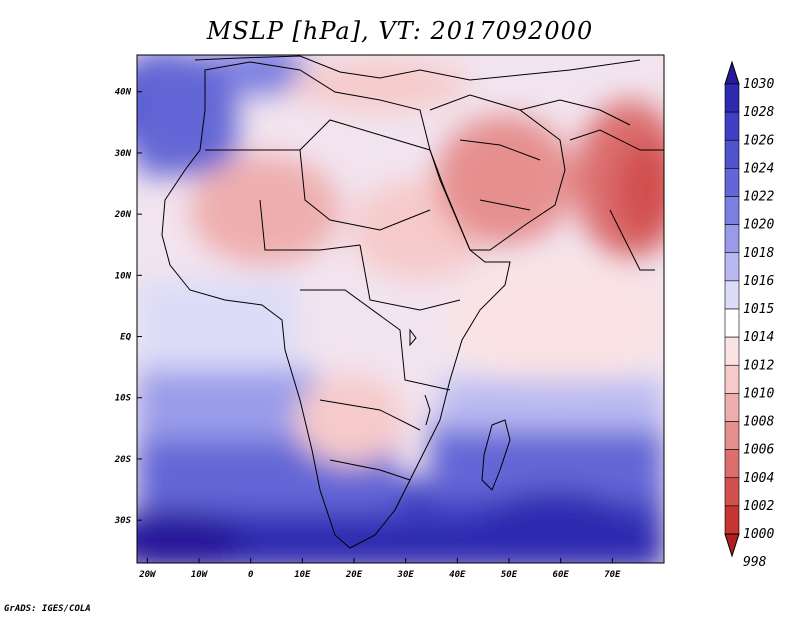 Image resolution: width=800 pixels, height=618 pixels. I want to click on latitude-axis: 40N 30N 20N 10N EQ 10S 20S 30S, so click(128, 307).